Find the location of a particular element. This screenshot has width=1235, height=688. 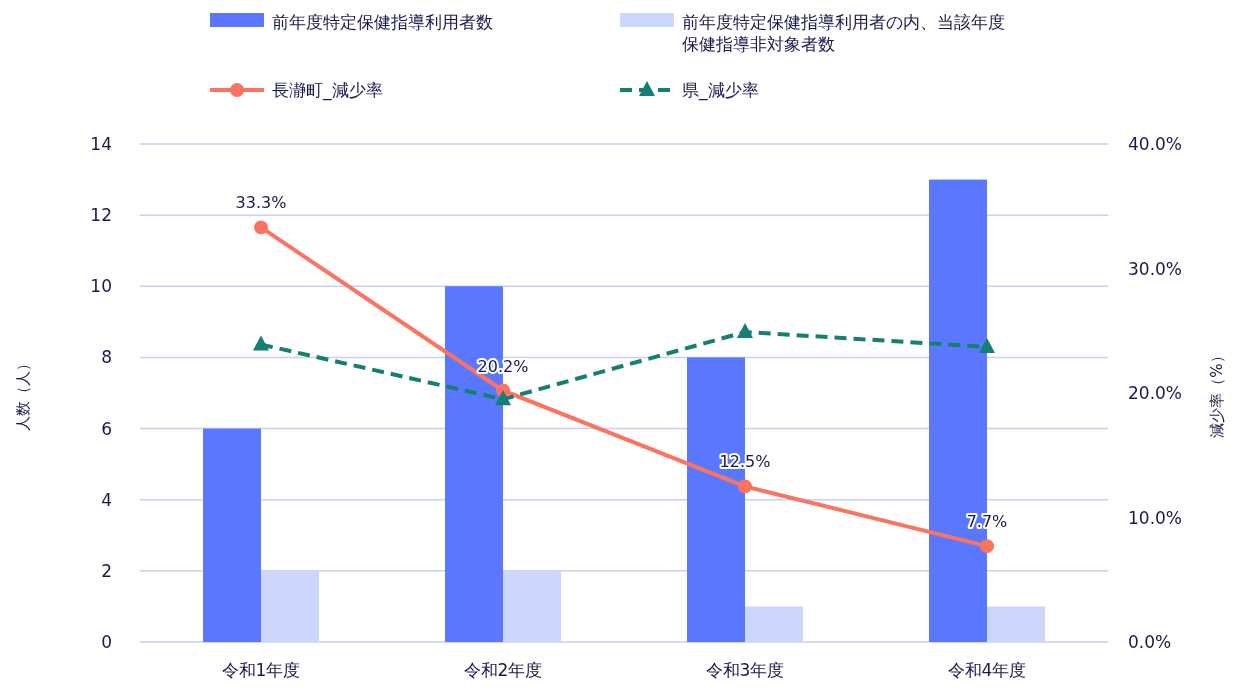

data-label: 20.2% is located at coordinates (503, 366).